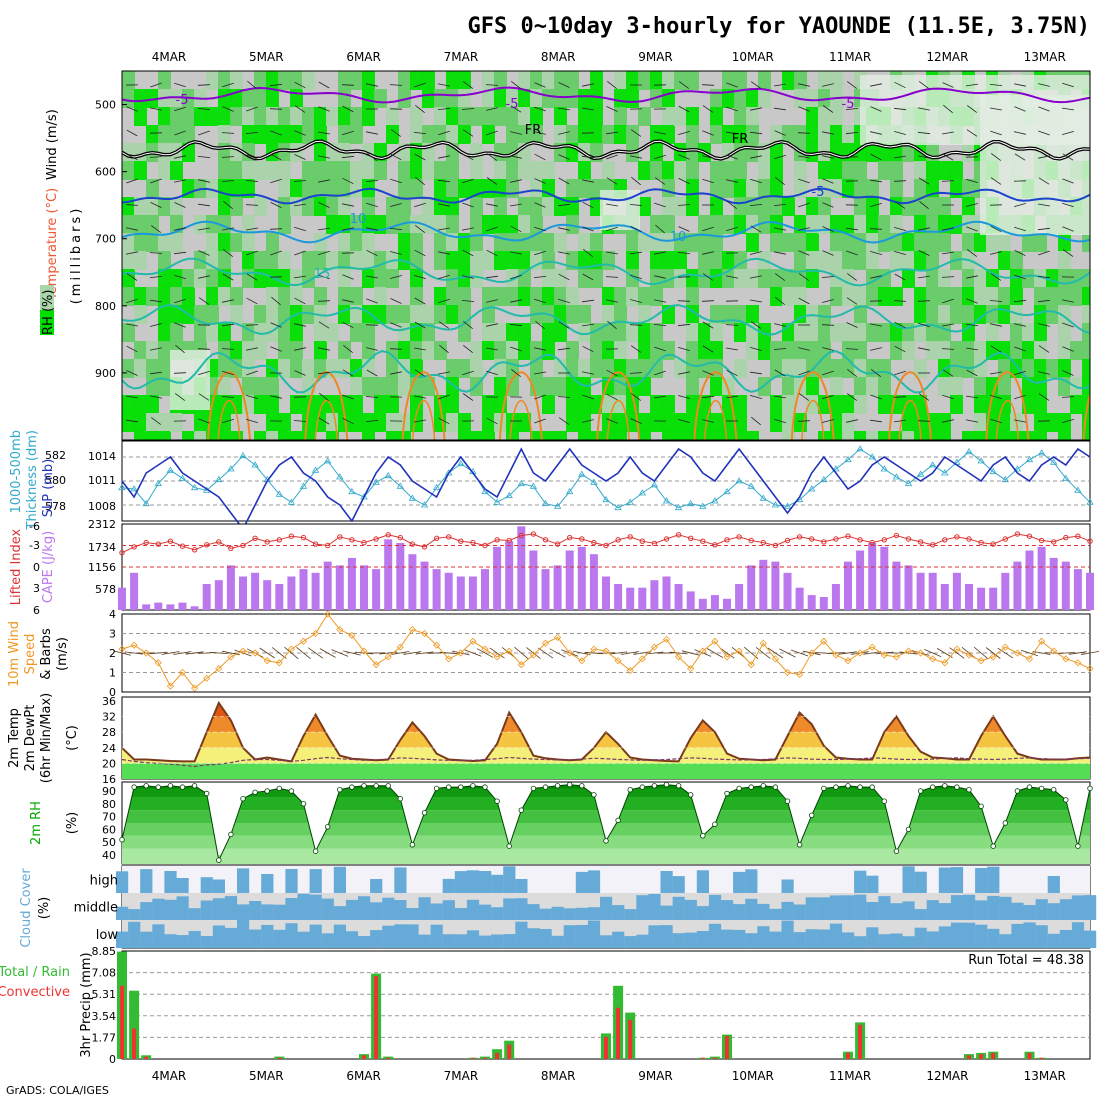 The image size is (1100, 1100). What do you see at coordinates (606, 653) in the screenshot?
I see `wind10m-barb` at bounding box center [606, 653].